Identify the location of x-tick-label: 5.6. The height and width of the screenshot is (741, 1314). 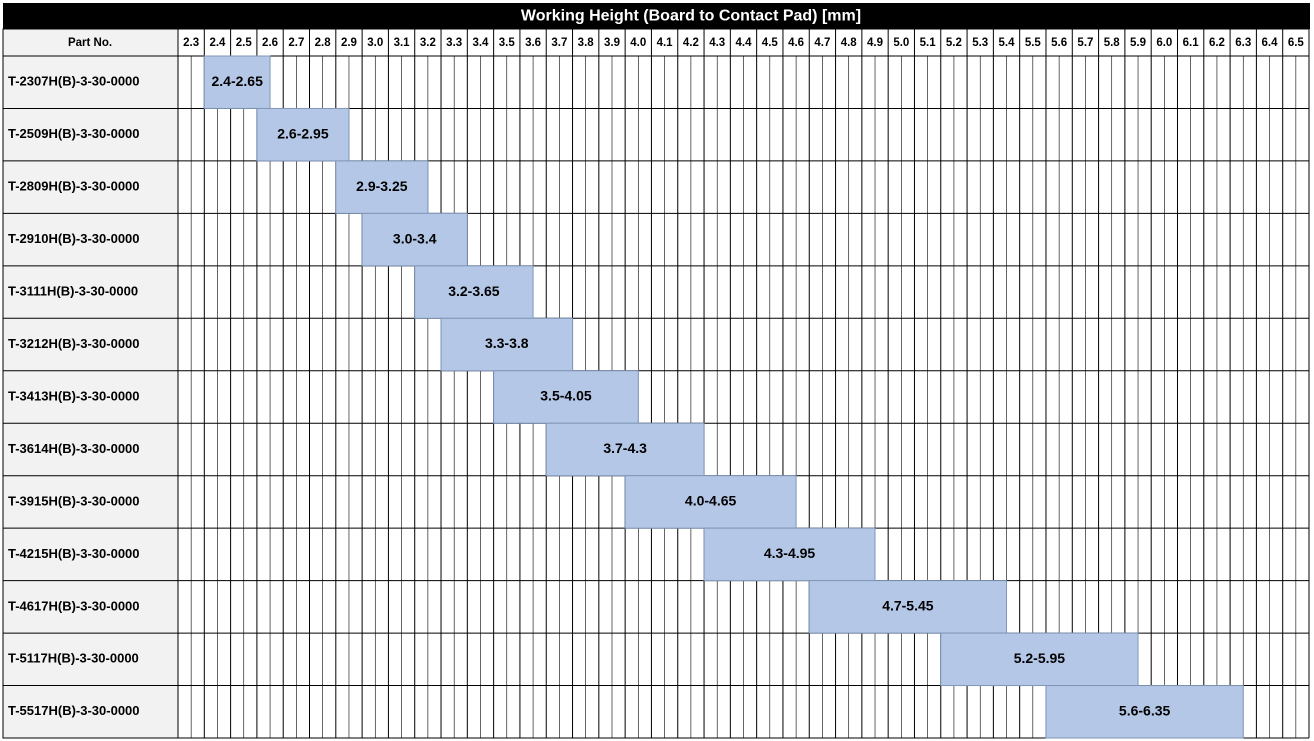
(1059, 43).